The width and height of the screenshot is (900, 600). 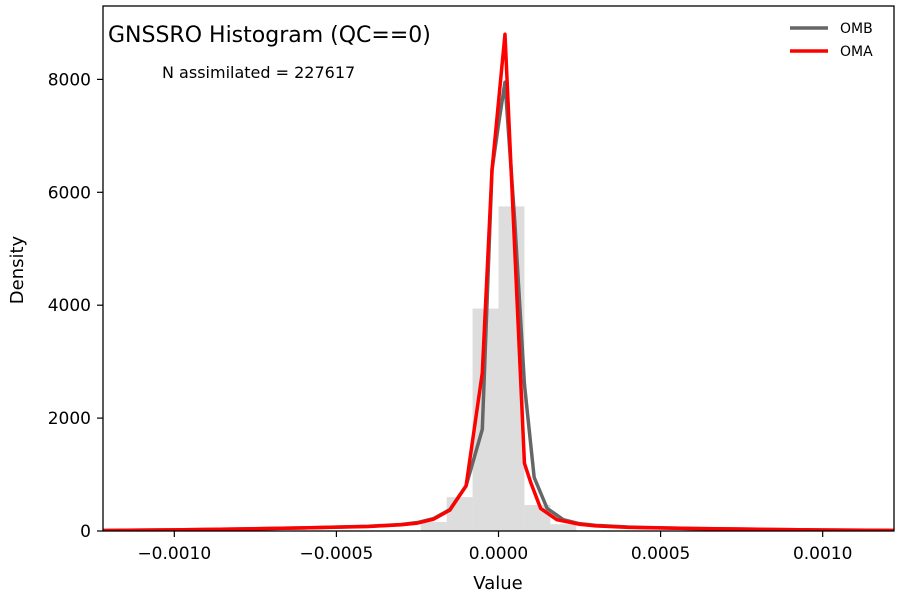 What do you see at coordinates (856, 29) in the screenshot?
I see `legend-label-omb: OMB` at bounding box center [856, 29].